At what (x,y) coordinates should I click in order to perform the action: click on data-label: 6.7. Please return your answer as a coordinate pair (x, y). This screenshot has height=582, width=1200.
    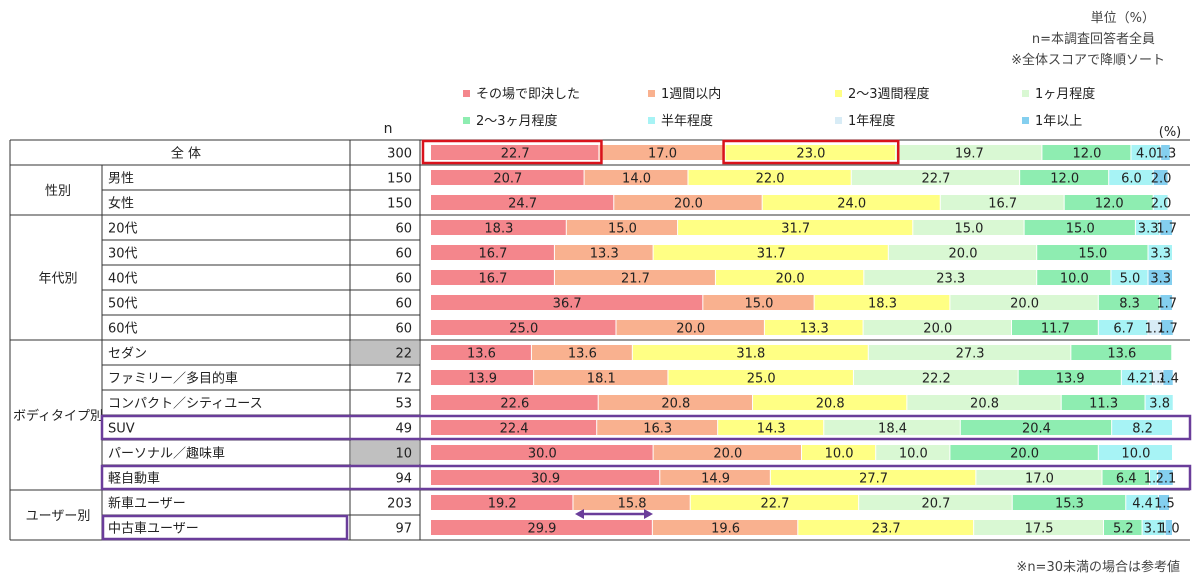
    Looking at the image, I should click on (1123, 329).